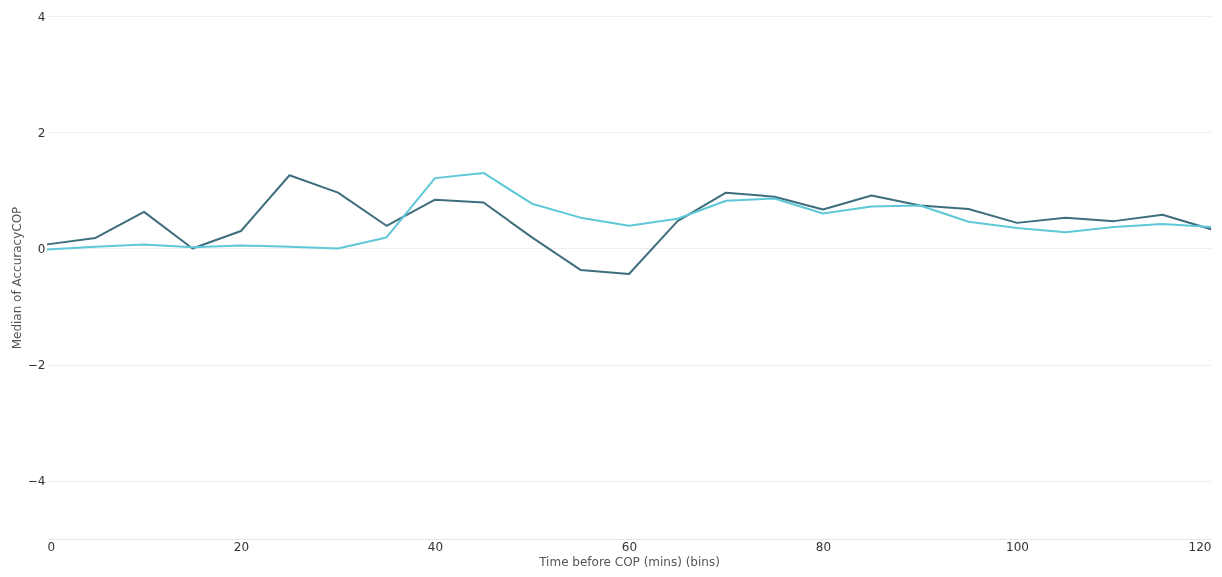 The height and width of the screenshot is (577, 1222). I want to click on y-tick-label: 2, so click(41, 132).